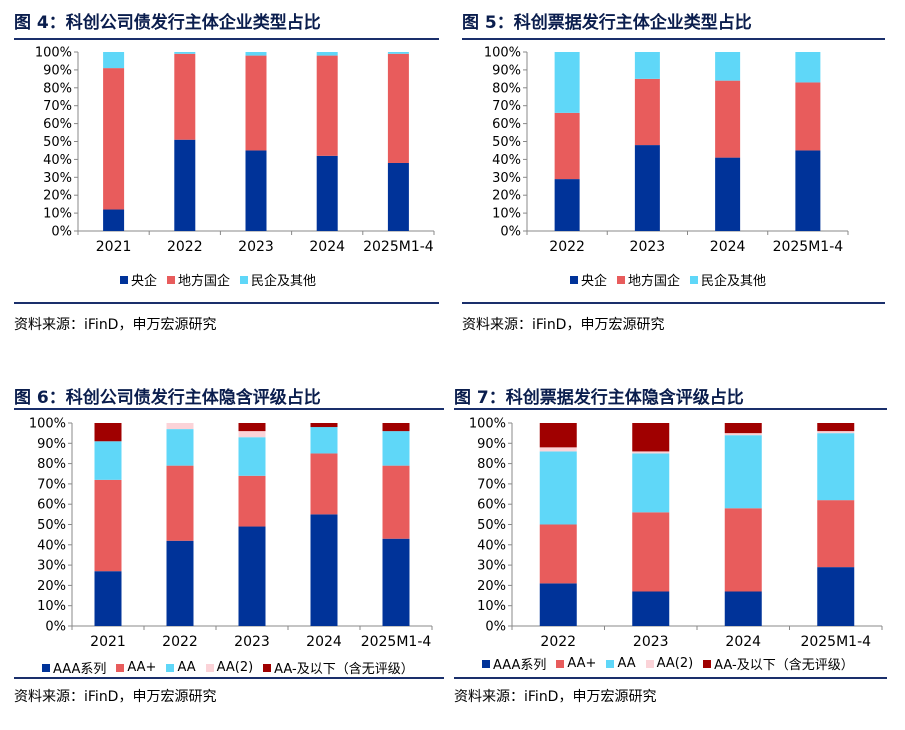 The width and height of the screenshot is (905, 730). What do you see at coordinates (114, 247) in the screenshot?
I see `x-tick-label: 2021` at bounding box center [114, 247].